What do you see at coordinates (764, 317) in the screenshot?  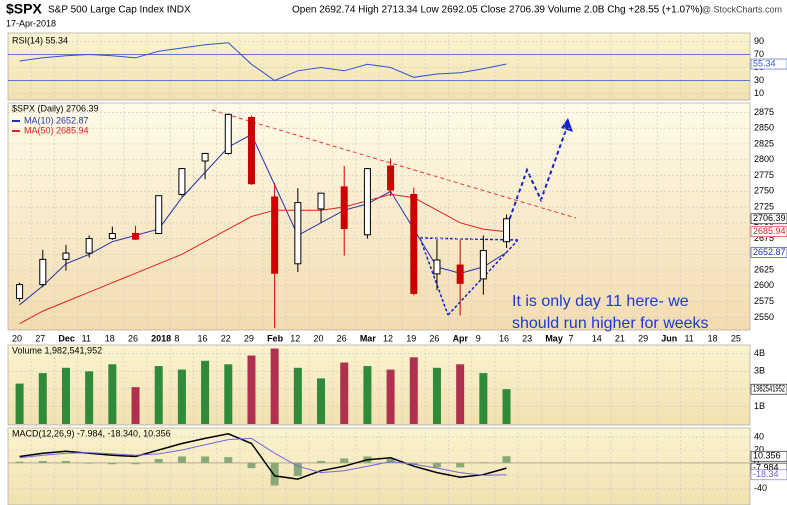 I see `y-tick-label: 2550` at bounding box center [764, 317].